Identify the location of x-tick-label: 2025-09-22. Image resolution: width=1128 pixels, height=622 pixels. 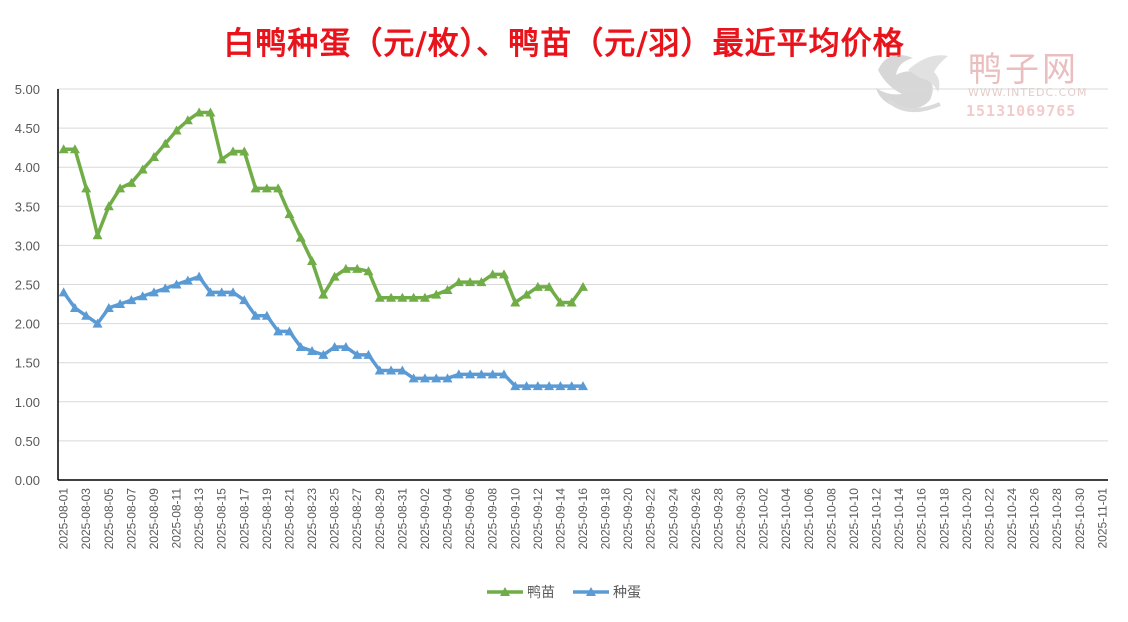
(651, 519).